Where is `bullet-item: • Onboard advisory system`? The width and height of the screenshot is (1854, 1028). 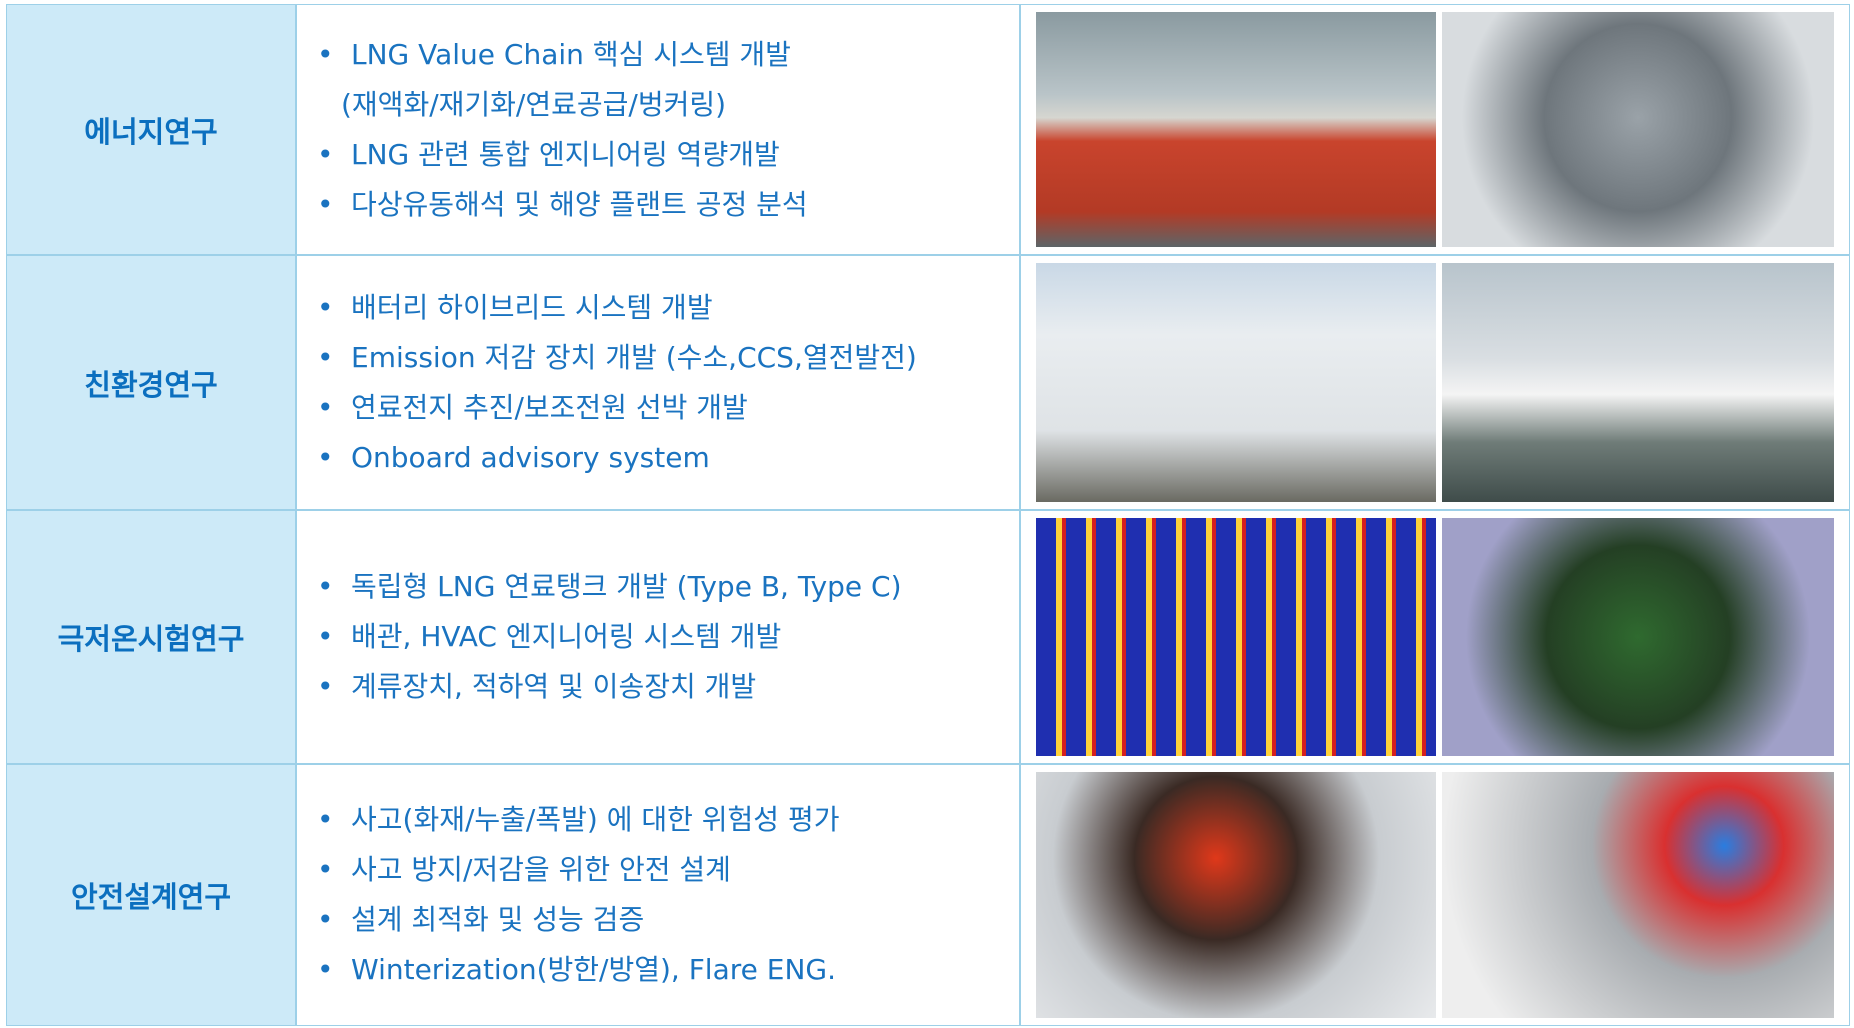
bullet-item: • Onboard advisory system is located at coordinates (665, 458).